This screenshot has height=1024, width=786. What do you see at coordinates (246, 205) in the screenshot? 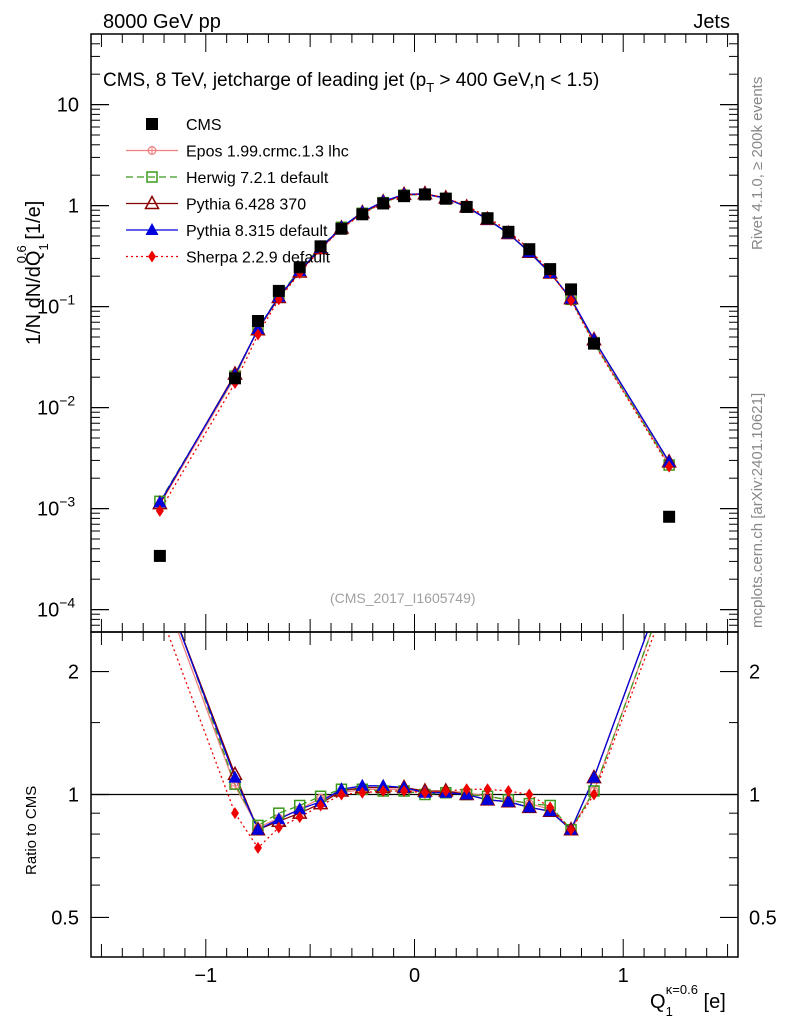
I see `legend-label-pythia-6-428-370: Pythia 6.428 370` at bounding box center [246, 205].